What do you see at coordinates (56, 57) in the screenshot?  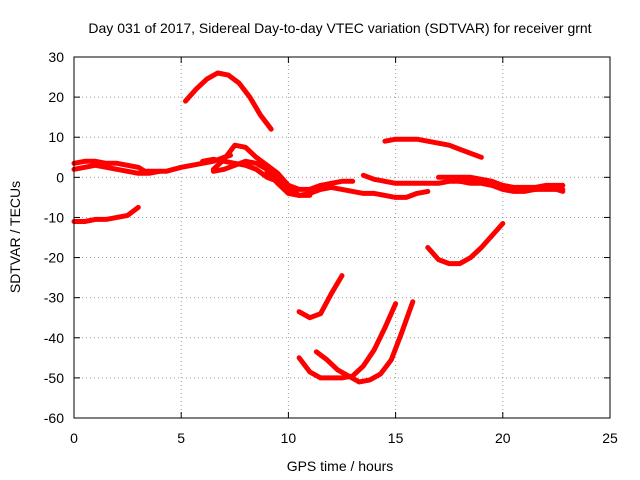 I see `y-tick-label: 30` at bounding box center [56, 57].